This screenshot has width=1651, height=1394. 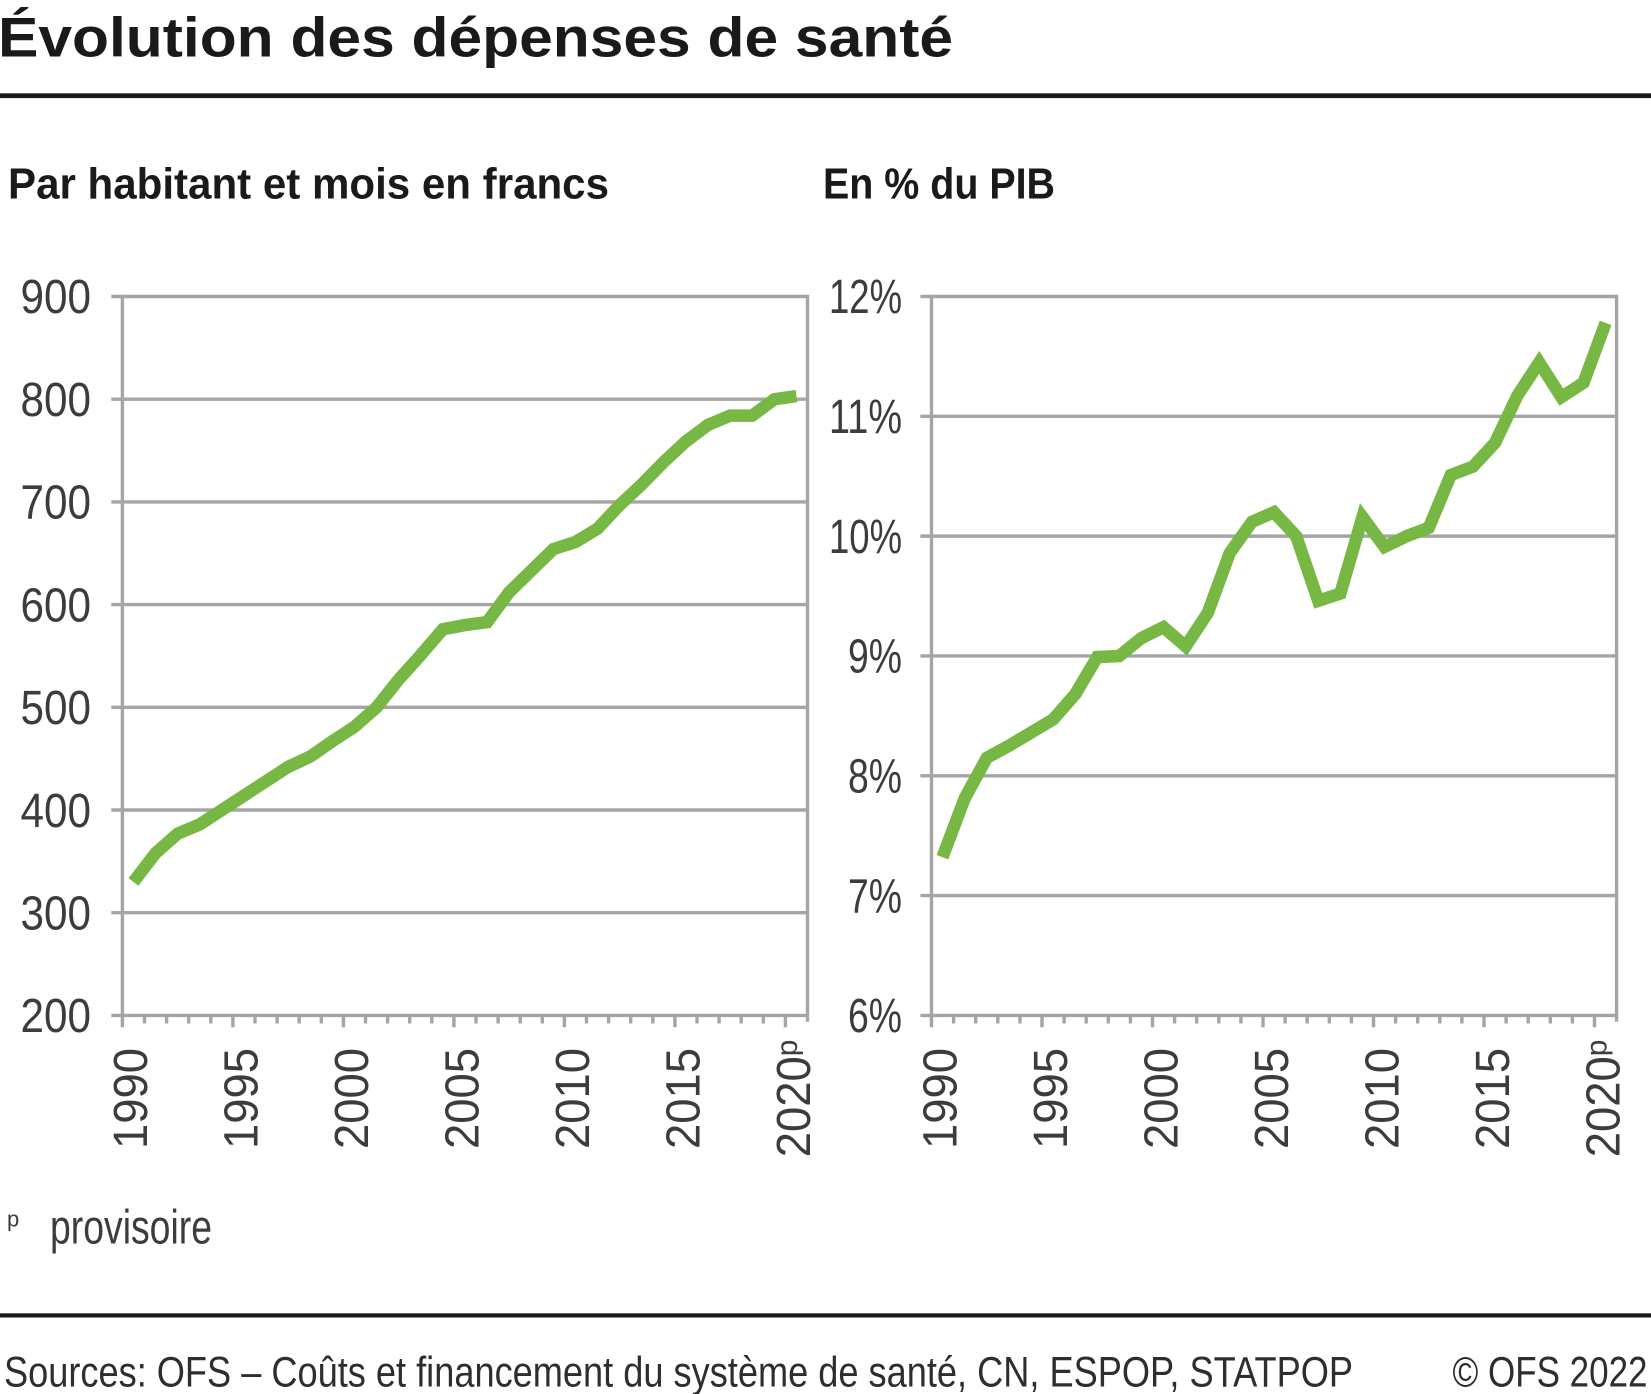 I want to click on svg-text: © OFS 2022, so click(x=1550, y=1372).